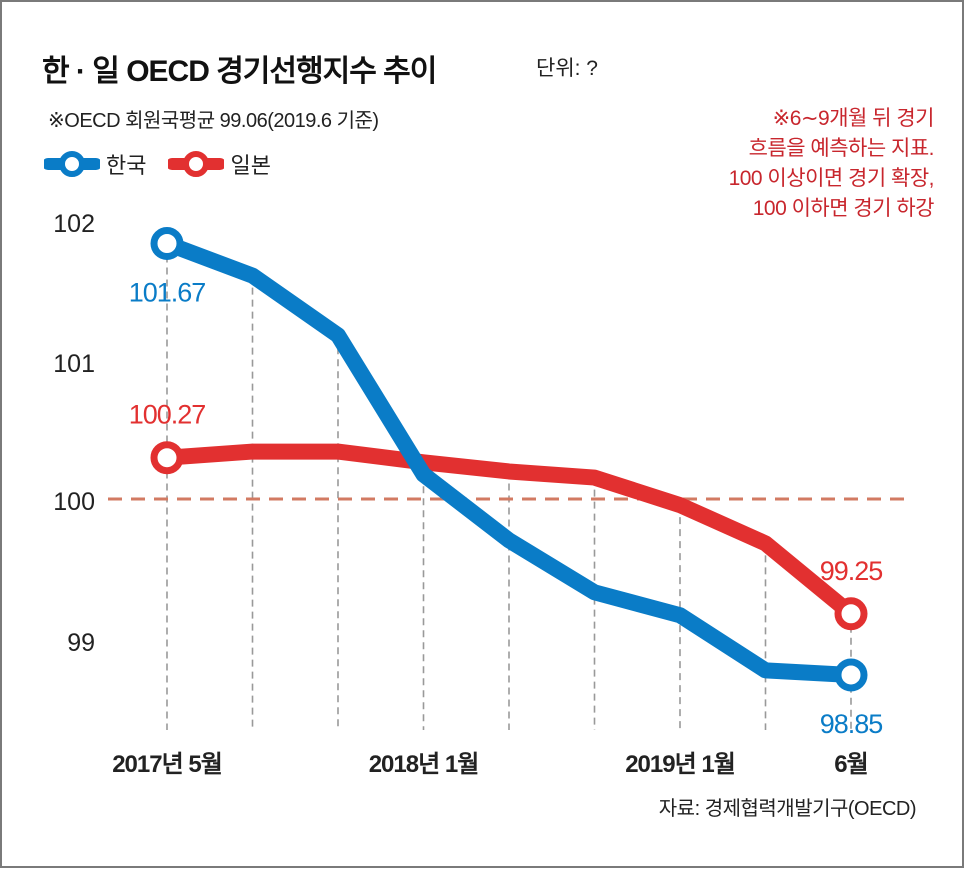 The height and width of the screenshot is (869, 964). I want to click on description-line: 100 이상이면 경기 확장,, so click(831, 178).